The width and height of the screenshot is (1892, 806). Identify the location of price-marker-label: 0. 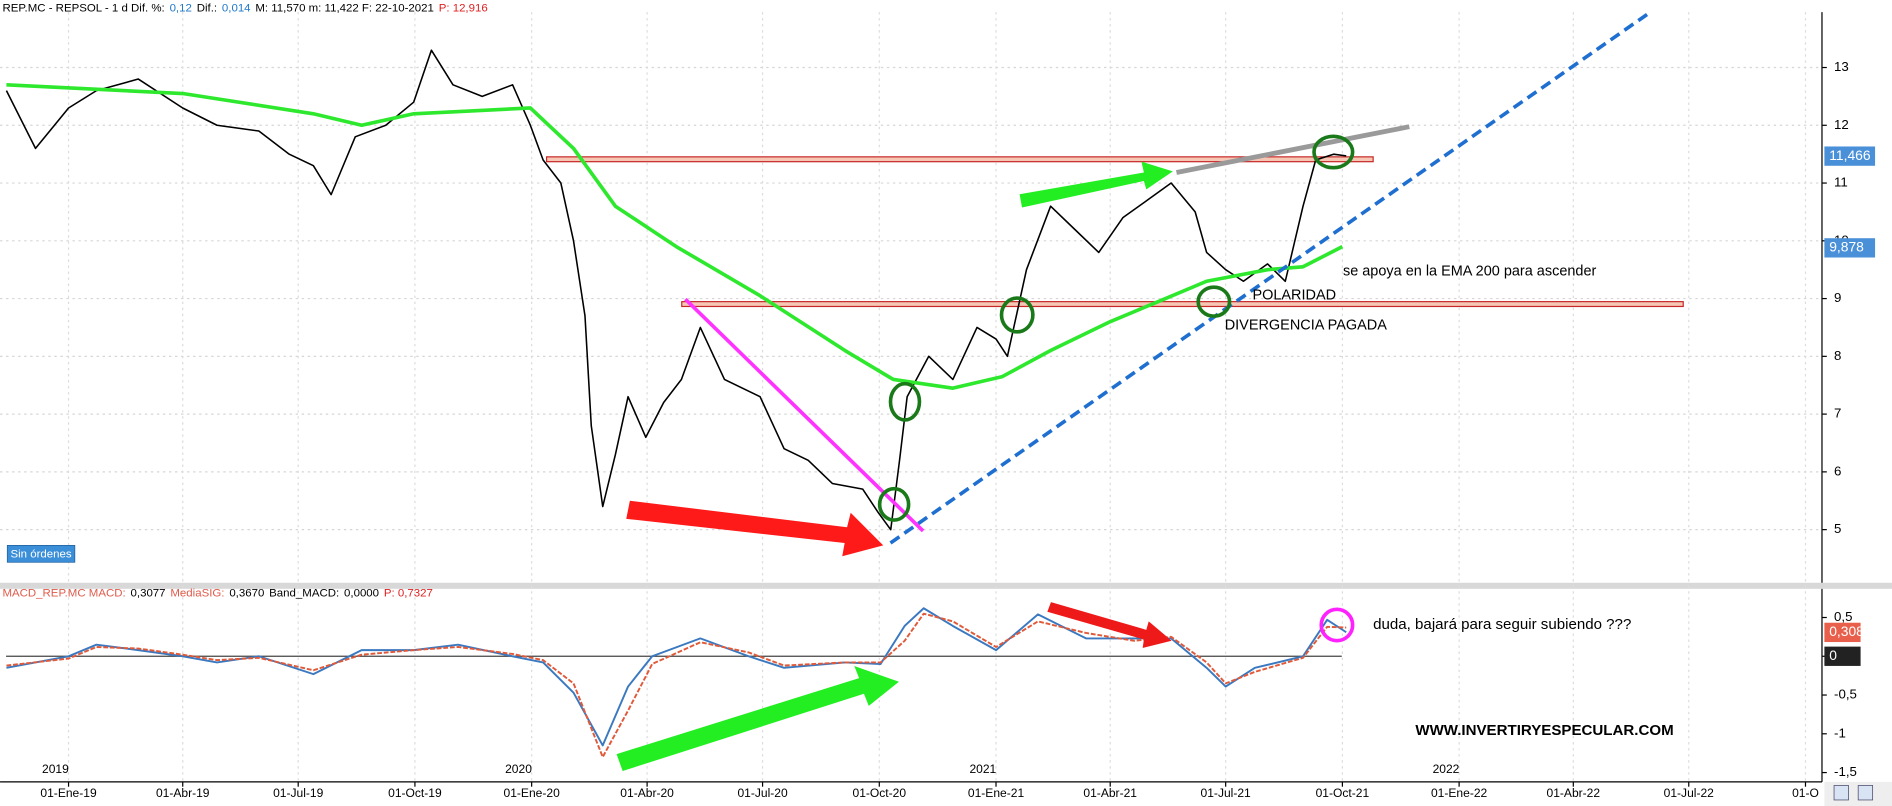
(1833, 655).